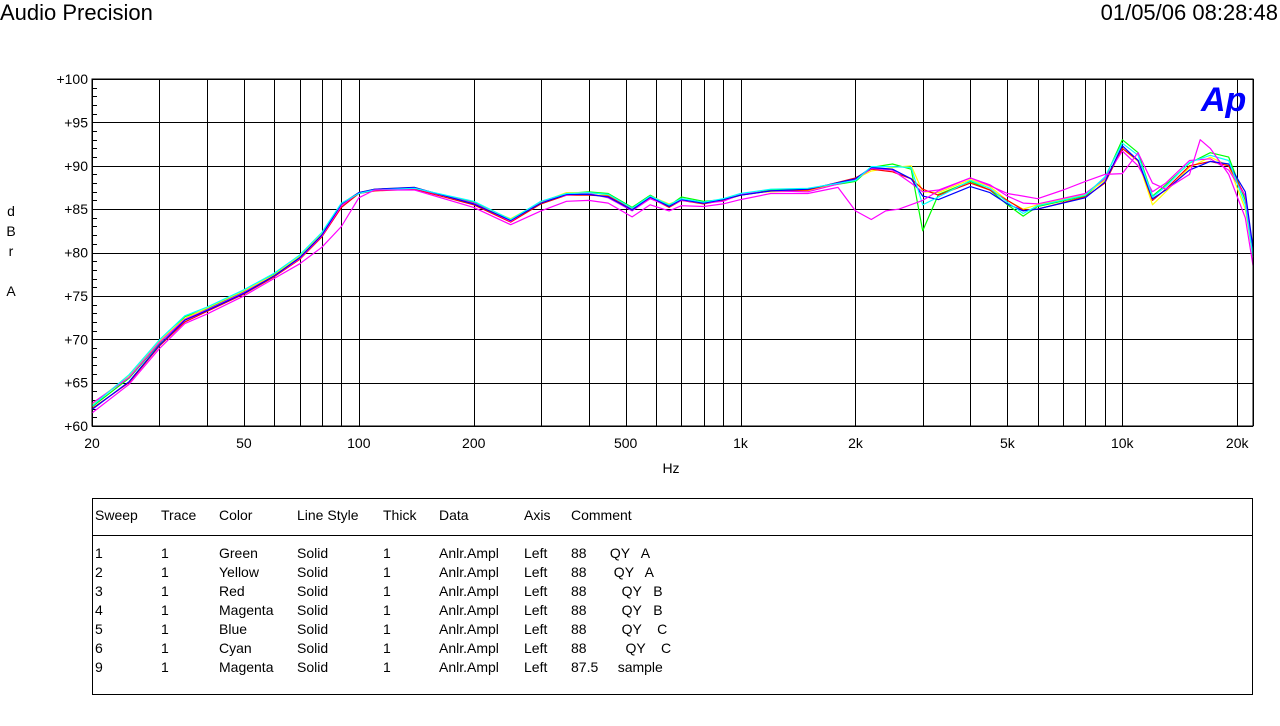  I want to click on y-axis-label-char: r, so click(11, 251).